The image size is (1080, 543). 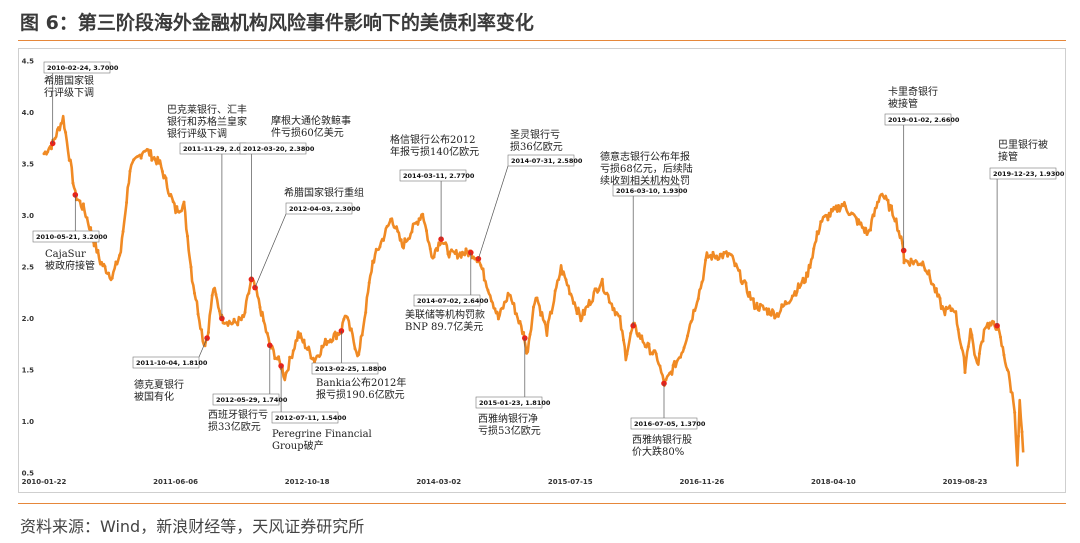 What do you see at coordinates (434, 151) in the screenshot?
I see `annotation-note: 年报亏损140亿欧元` at bounding box center [434, 151].